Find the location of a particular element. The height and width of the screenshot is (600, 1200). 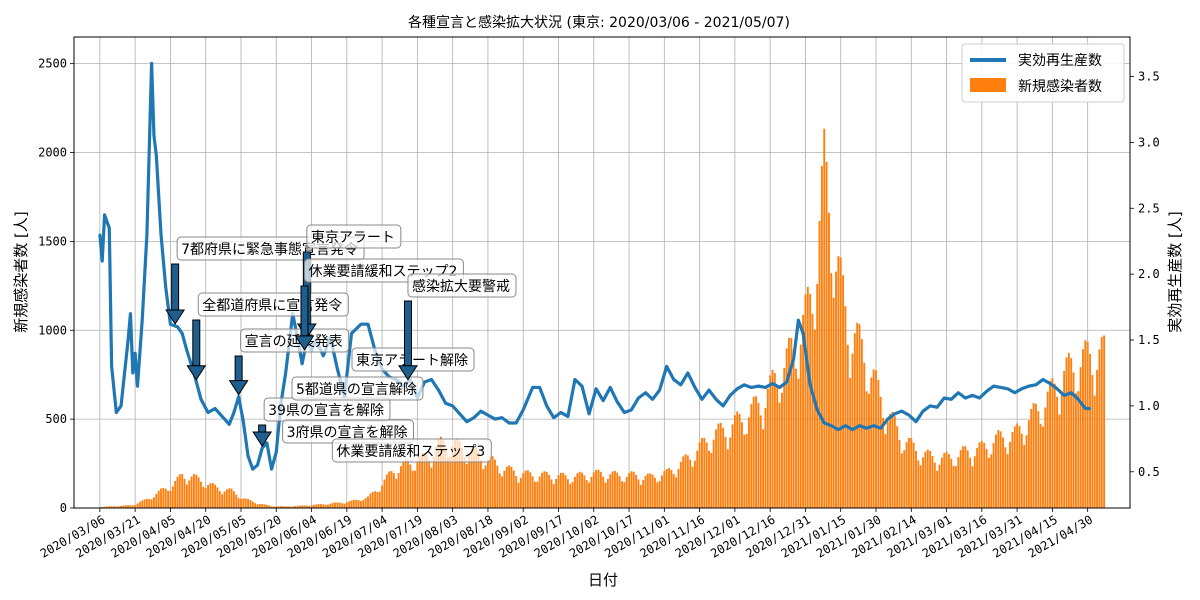

legend-bar-swatch is located at coordinates (988, 85).